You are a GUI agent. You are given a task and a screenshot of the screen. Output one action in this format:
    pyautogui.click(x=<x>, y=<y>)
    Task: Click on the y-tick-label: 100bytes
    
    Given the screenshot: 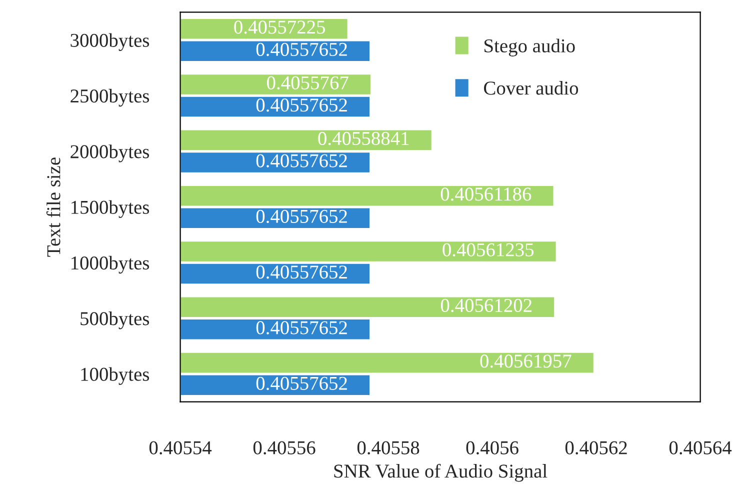 What is the action you would take?
    pyautogui.click(x=115, y=376)
    